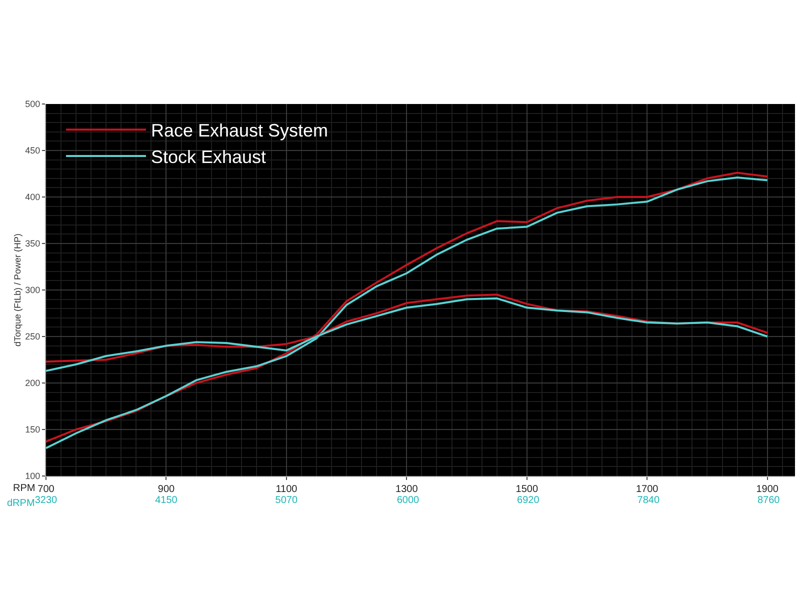  Describe the element at coordinates (648, 500) in the screenshot. I see `x2-tick-label: 7840` at that location.